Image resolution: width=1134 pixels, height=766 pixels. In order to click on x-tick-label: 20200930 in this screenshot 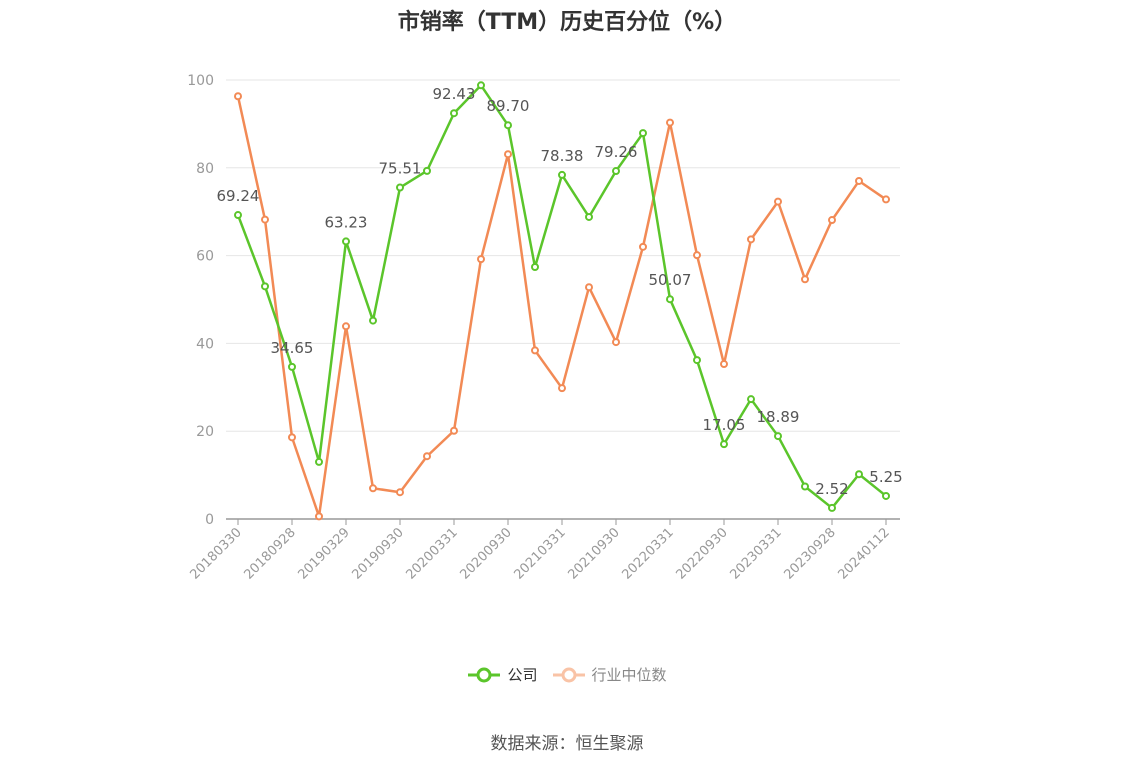, I will do `click(485, 553)`.